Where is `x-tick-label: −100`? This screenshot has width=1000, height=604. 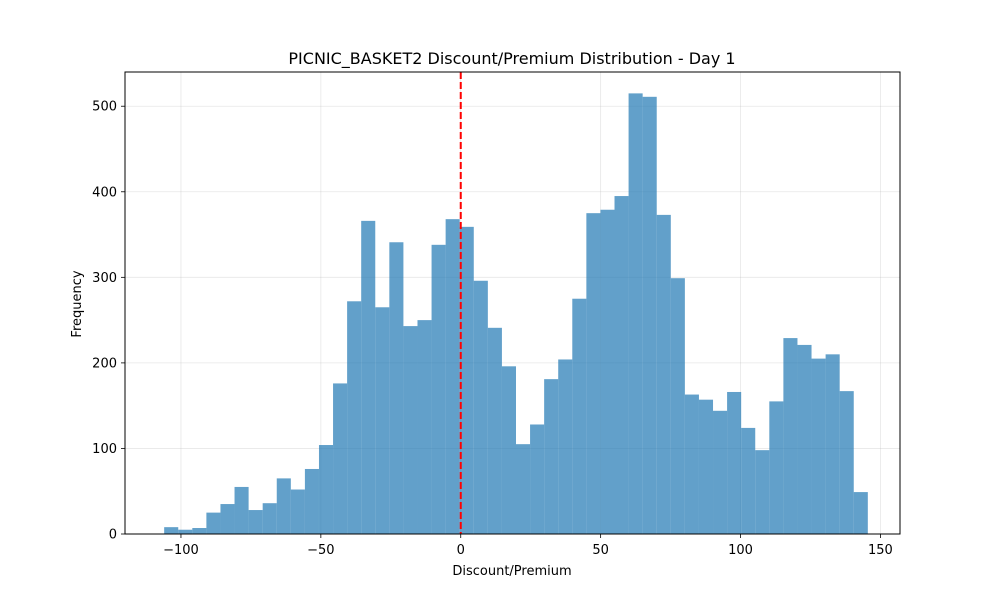 x-tick-label: −100 is located at coordinates (181, 550).